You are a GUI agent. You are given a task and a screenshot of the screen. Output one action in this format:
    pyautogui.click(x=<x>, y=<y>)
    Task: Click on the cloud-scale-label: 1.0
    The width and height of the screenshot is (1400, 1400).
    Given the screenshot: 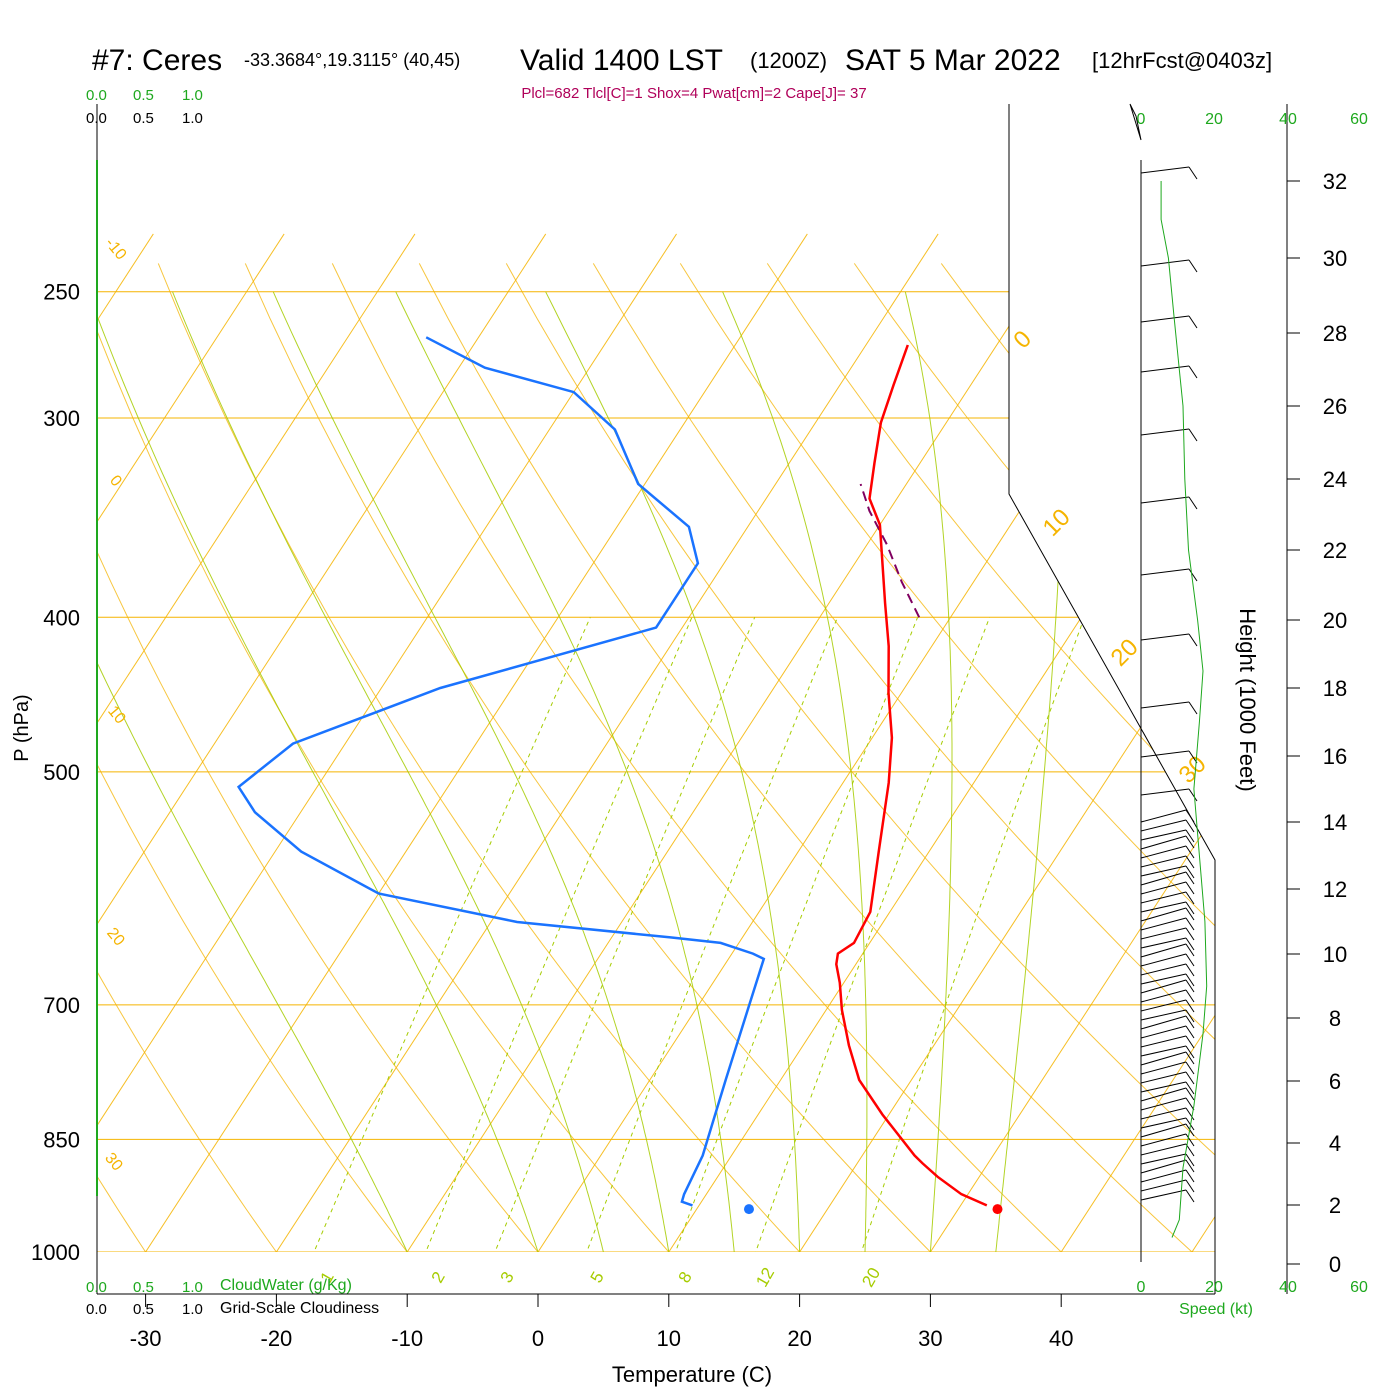 What is the action you would take?
    pyautogui.click(x=192, y=1287)
    